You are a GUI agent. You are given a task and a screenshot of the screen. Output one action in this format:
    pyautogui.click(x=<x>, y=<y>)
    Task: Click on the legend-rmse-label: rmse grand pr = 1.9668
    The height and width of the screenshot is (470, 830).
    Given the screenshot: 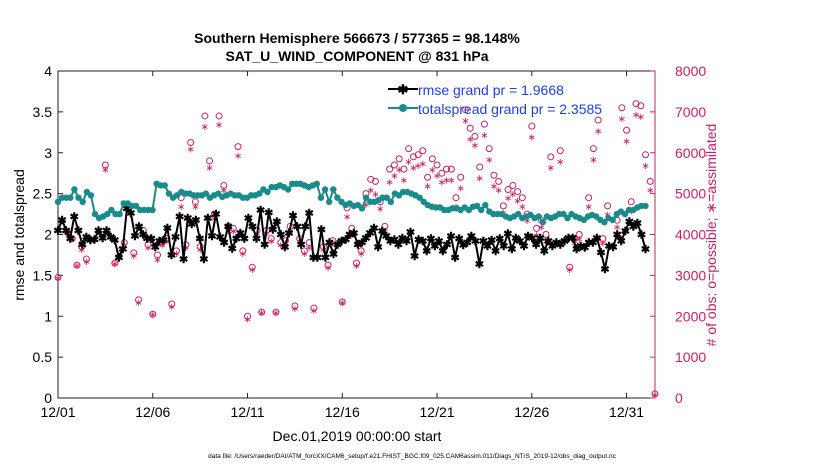 What is the action you would take?
    pyautogui.click(x=491, y=90)
    